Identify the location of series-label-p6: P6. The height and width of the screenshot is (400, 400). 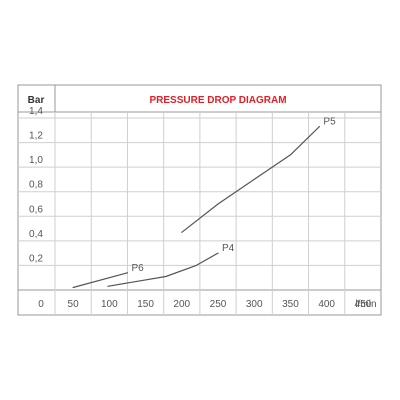
(137, 268).